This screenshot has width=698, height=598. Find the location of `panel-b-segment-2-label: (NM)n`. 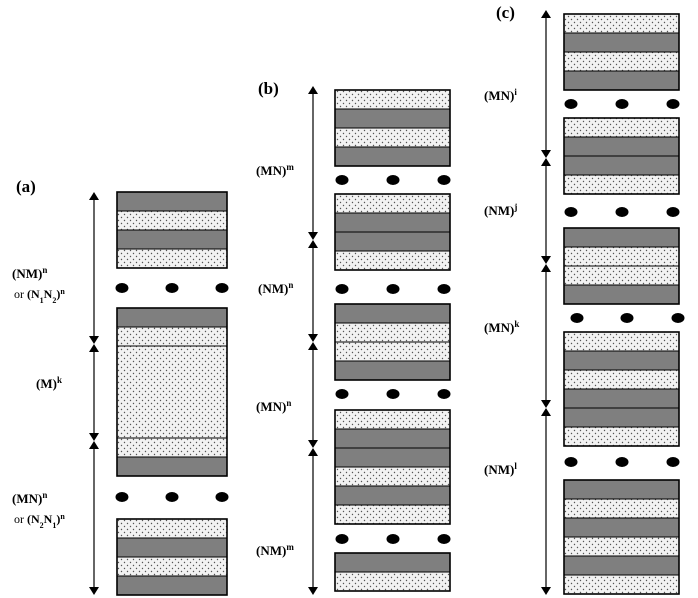

panel-b-segment-2-label: (NM)n is located at coordinates (275, 288).